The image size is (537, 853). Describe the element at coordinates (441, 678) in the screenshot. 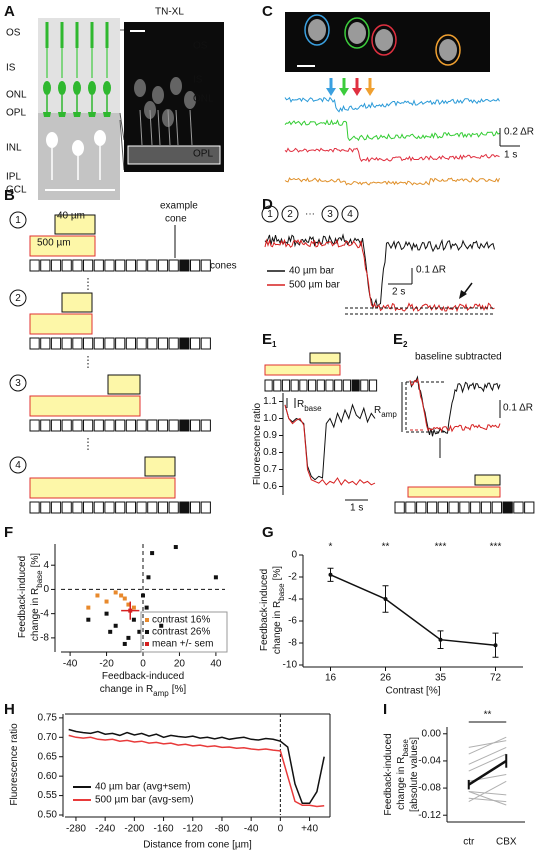

I see `x-tick-label: 35` at that location.